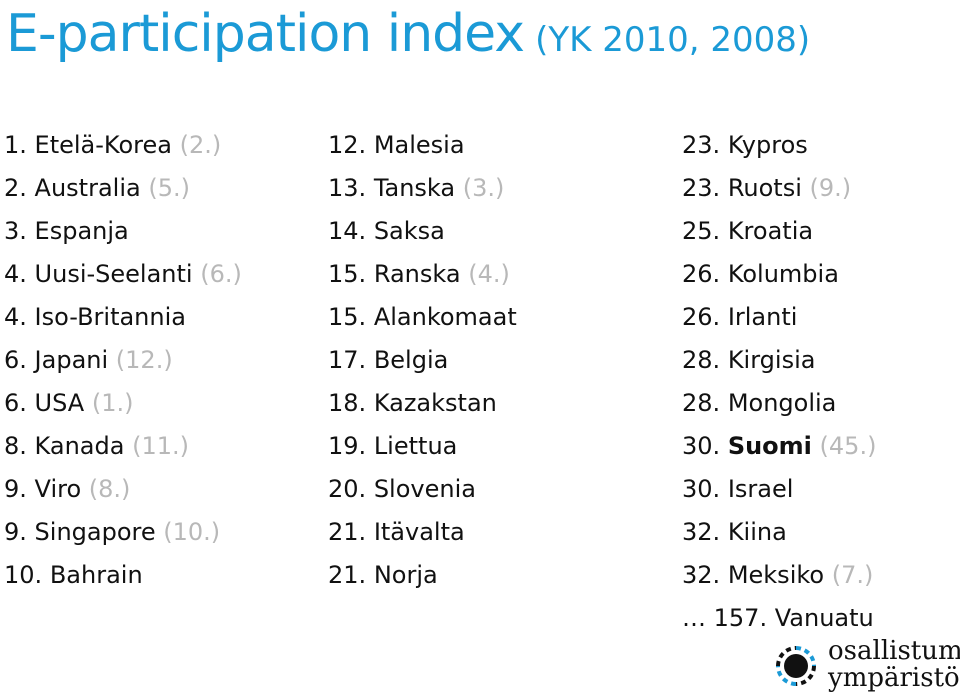 The image size is (960, 695). I want to click on country-name: Ranska, so click(417, 274).